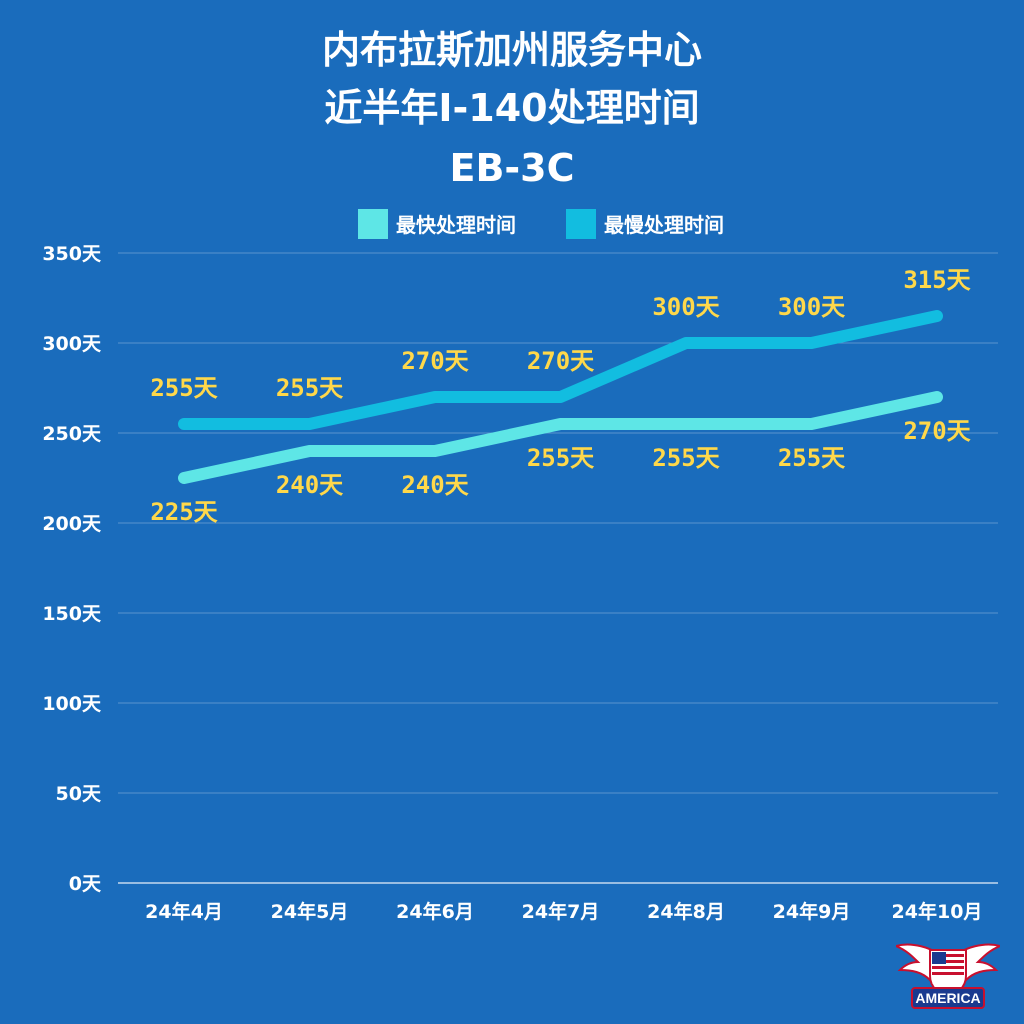  What do you see at coordinates (948, 982) in the screenshot?
I see `logo-top-text: EASY GO` at bounding box center [948, 982].